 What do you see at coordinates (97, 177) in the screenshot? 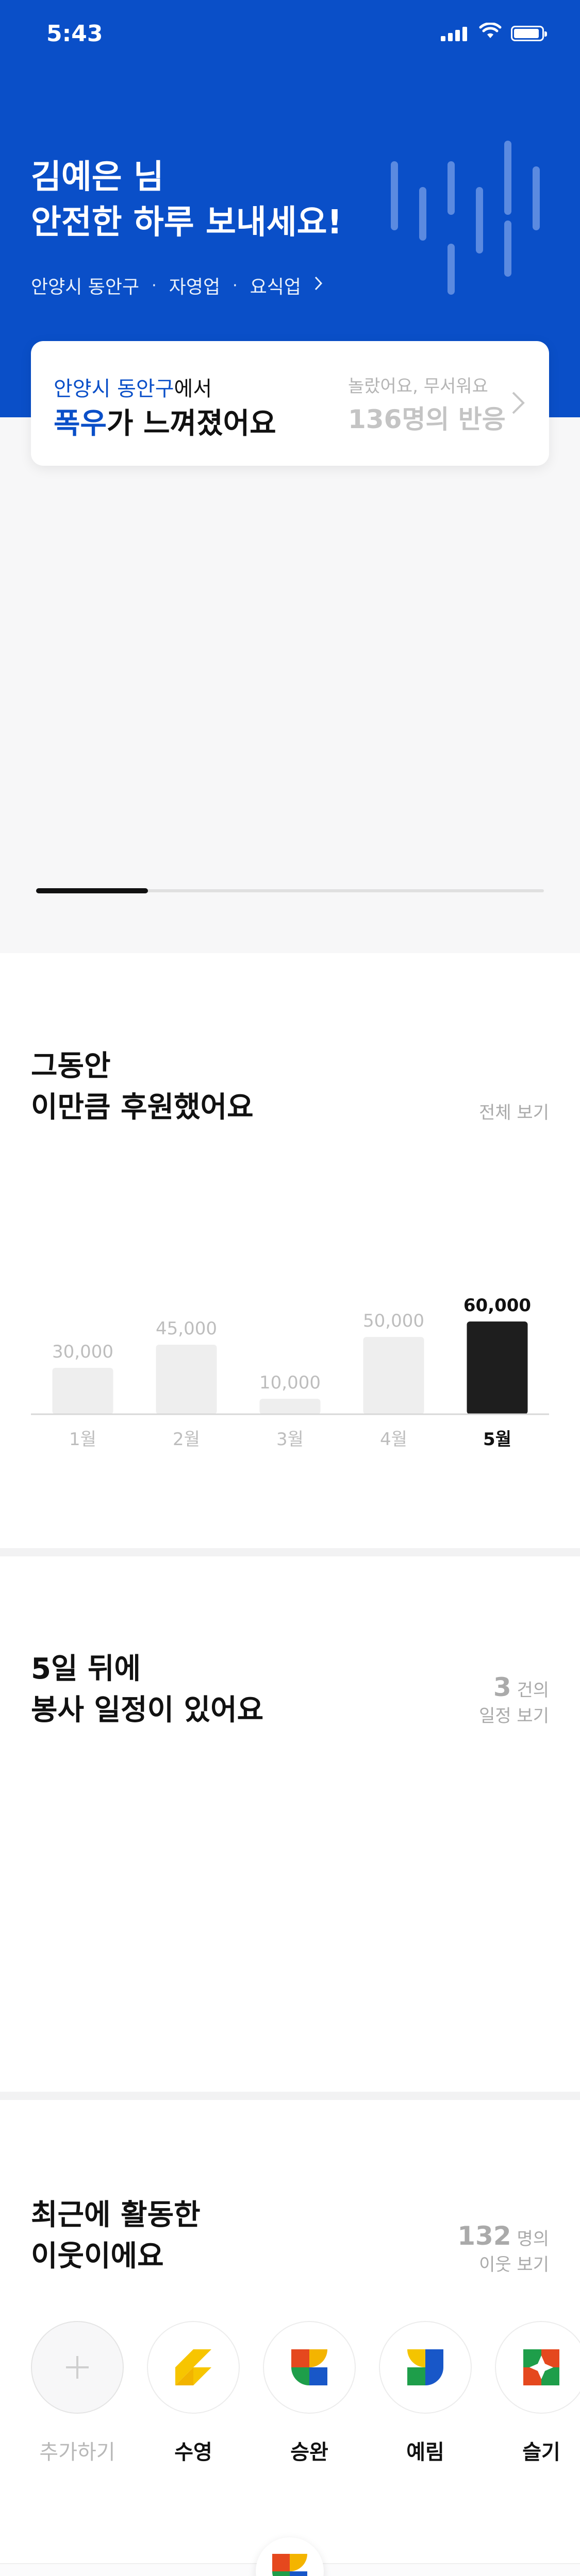
I see `greeting-name: 김예은 님` at bounding box center [97, 177].